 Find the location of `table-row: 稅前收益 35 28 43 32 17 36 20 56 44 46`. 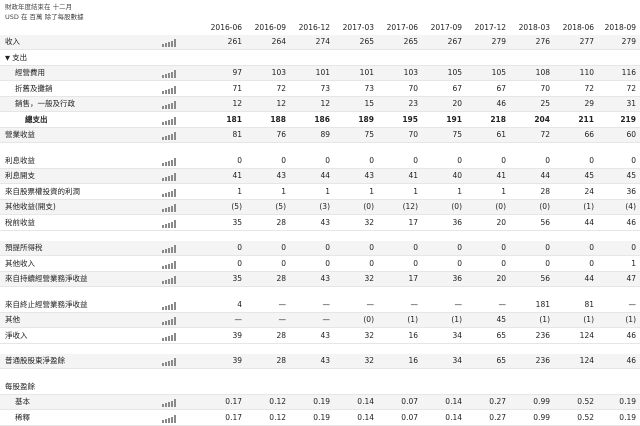

table-row: 稅前收益 35 28 43 32 17 36 20 56 44 46 is located at coordinates (320, 222).